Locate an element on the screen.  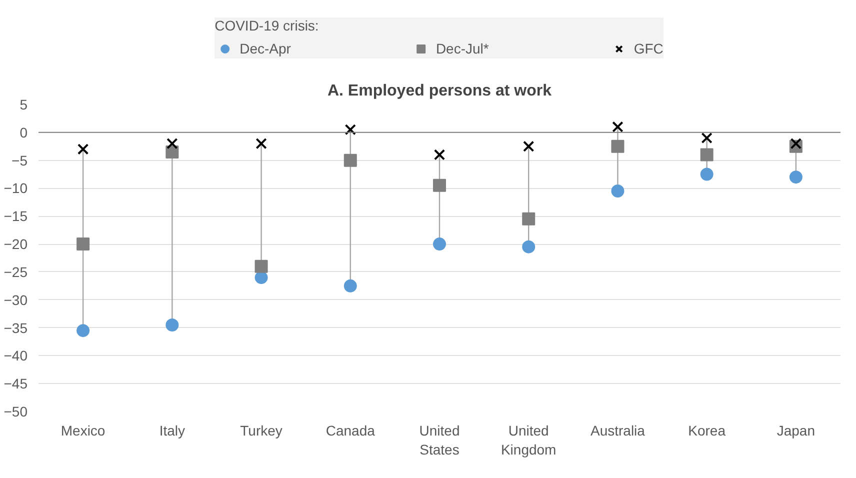
y-tick-label: −10 is located at coordinates (16, 188).